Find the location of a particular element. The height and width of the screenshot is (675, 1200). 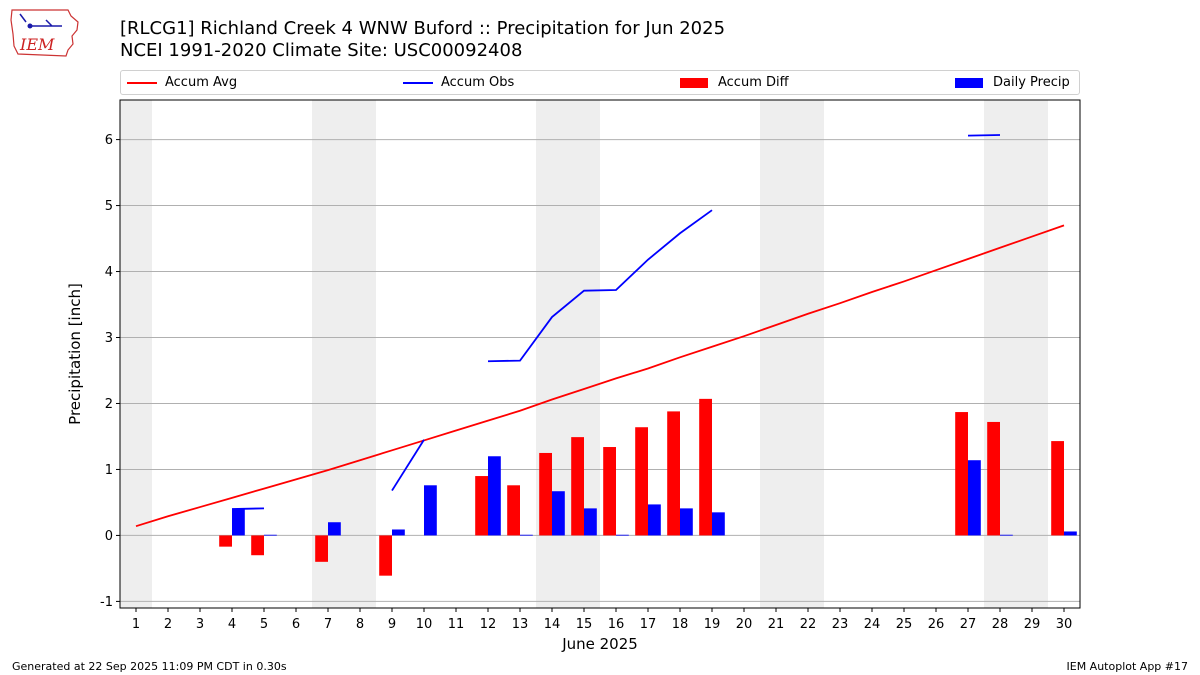

x-tick-label: 17 is located at coordinates (648, 624).